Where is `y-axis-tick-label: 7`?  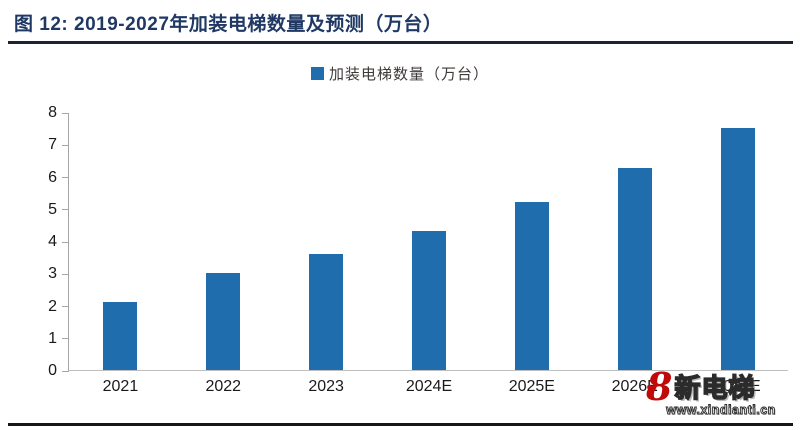 y-axis-tick-label: 7 is located at coordinates (52, 145).